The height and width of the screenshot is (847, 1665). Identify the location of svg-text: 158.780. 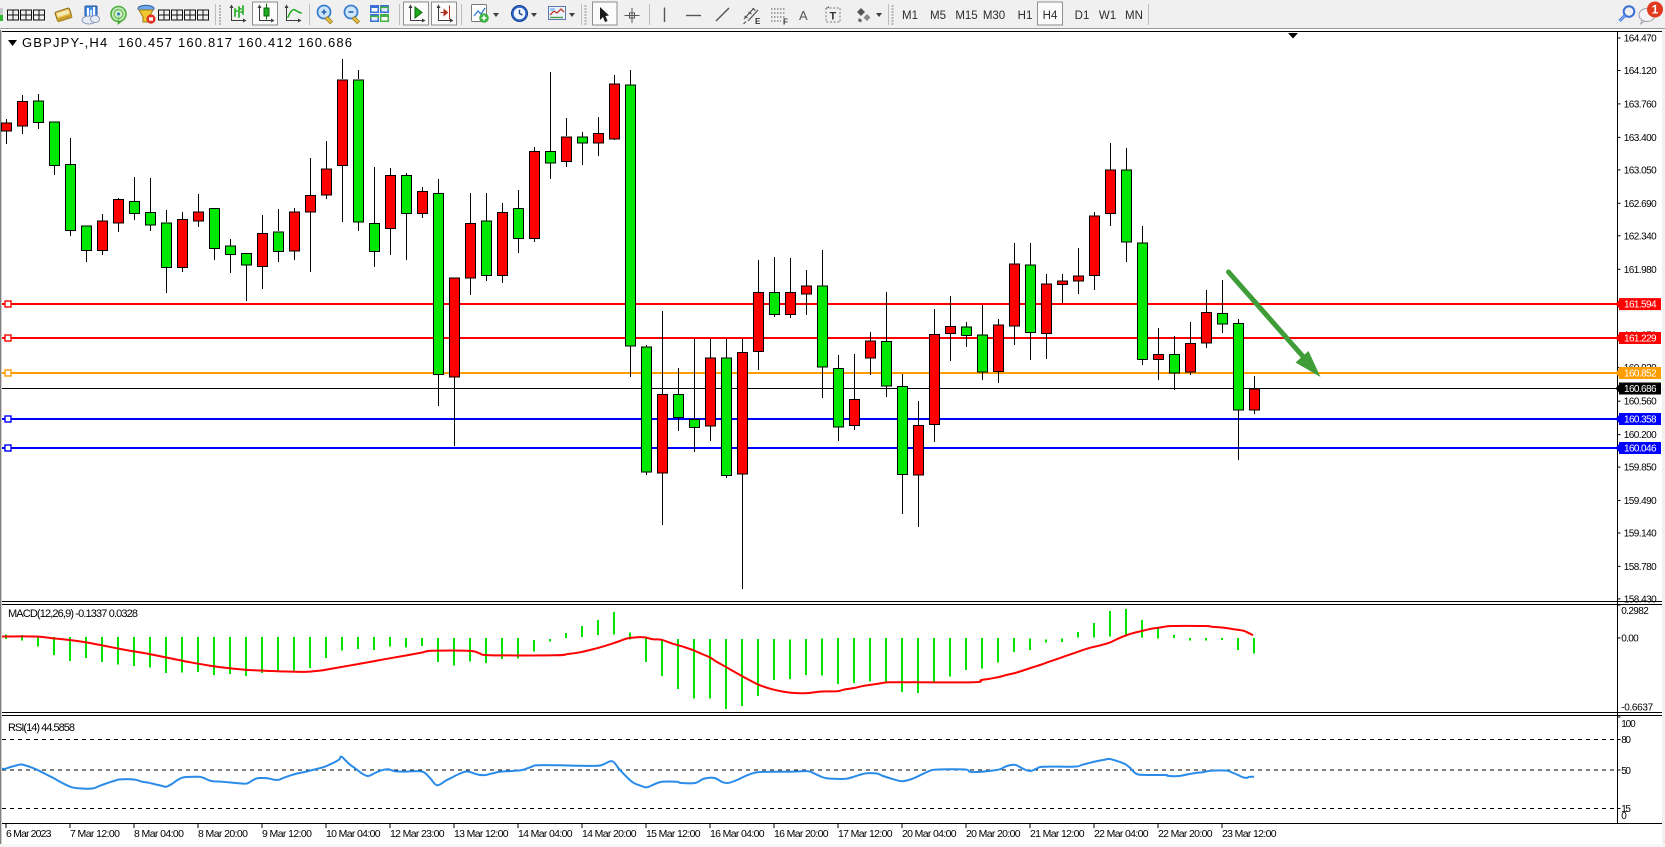
(1640, 567).